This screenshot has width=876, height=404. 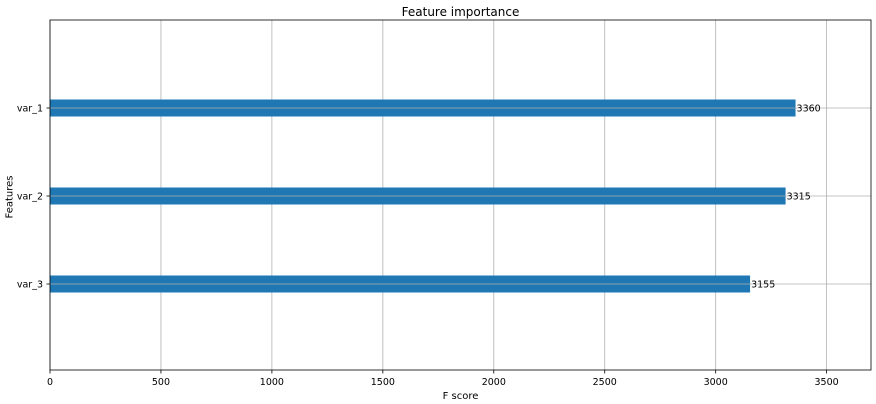 What do you see at coordinates (461, 396) in the screenshot?
I see `x-axis-label: F score` at bounding box center [461, 396].